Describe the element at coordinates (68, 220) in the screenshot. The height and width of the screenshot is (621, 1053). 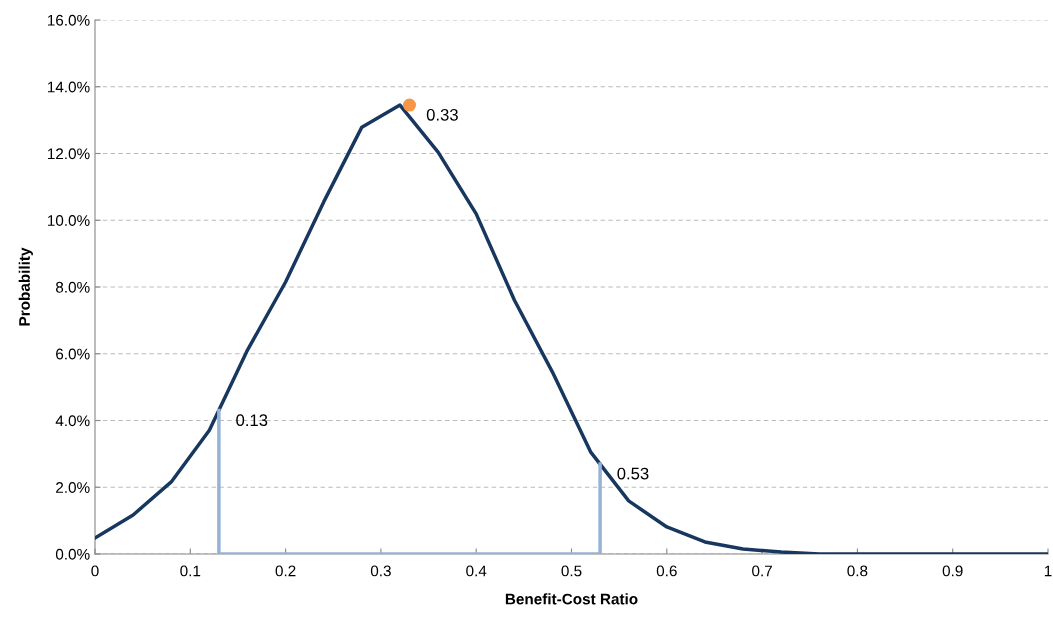
I see `y-tick-label: 10.0%` at that location.